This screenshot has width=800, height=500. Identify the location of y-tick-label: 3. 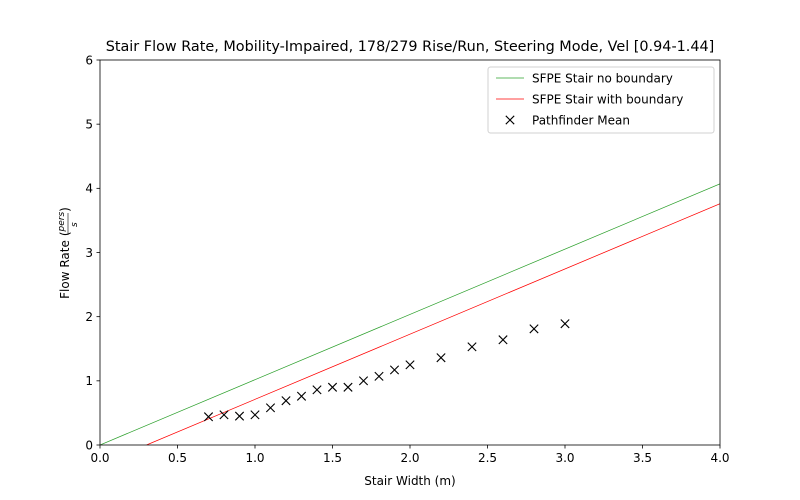
(89, 253).